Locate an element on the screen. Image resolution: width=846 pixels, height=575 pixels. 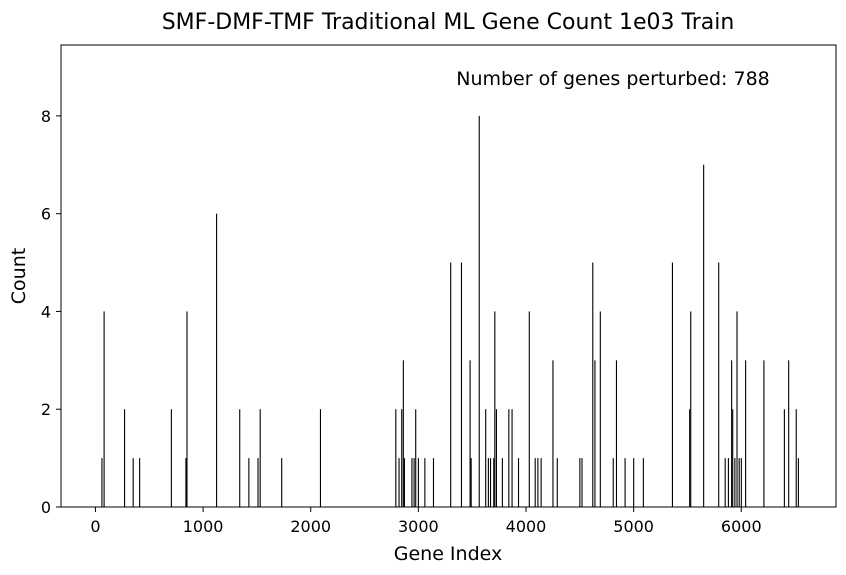
x-tick-label: 3000 is located at coordinates (418, 526).